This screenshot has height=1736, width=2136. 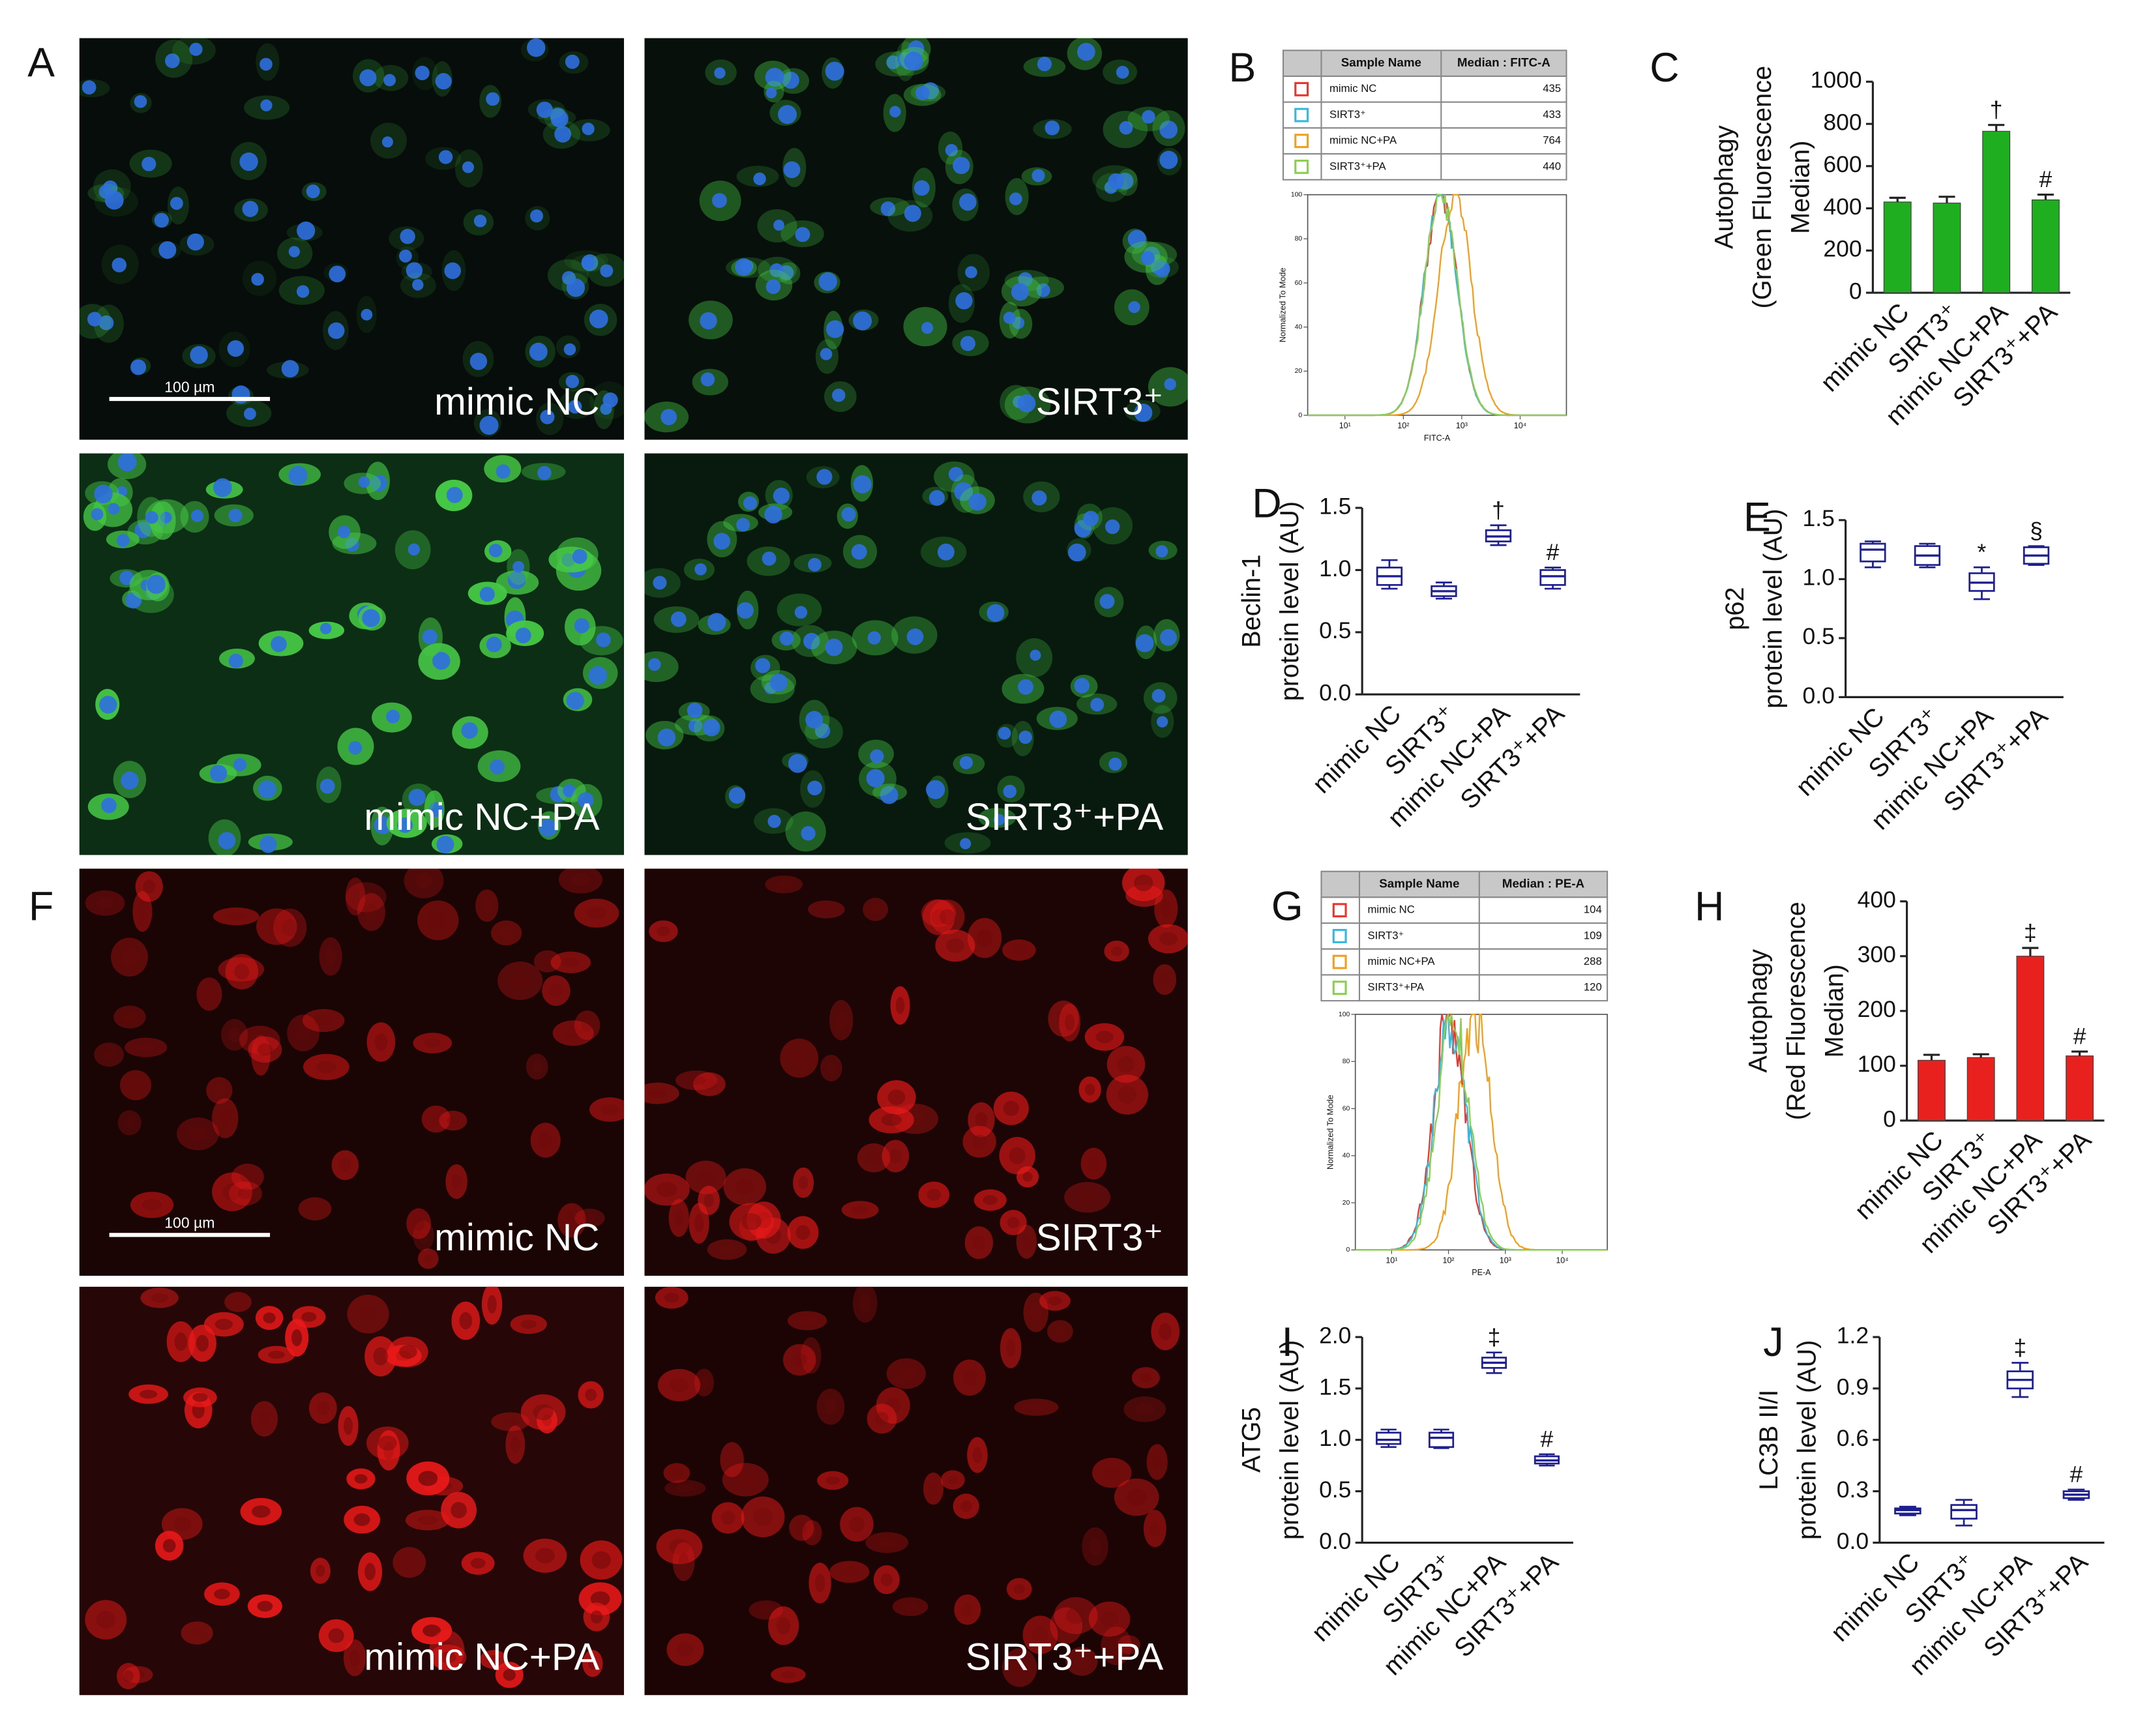 What do you see at coordinates (1064, 1657) in the screenshot?
I see `micrograph-label: SIRT3⁺+PA` at bounding box center [1064, 1657].